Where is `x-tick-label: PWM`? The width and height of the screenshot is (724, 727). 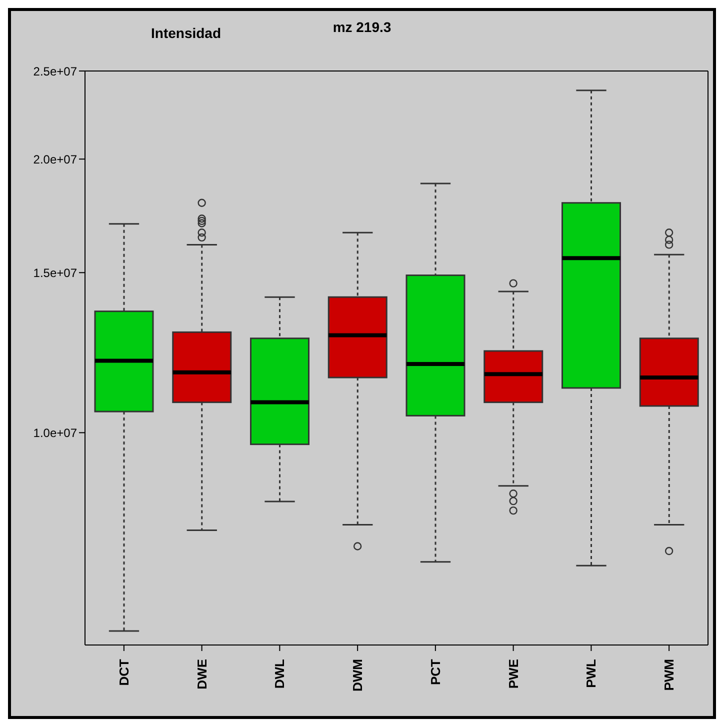
x-tick-label: PWM is located at coordinates (669, 675).